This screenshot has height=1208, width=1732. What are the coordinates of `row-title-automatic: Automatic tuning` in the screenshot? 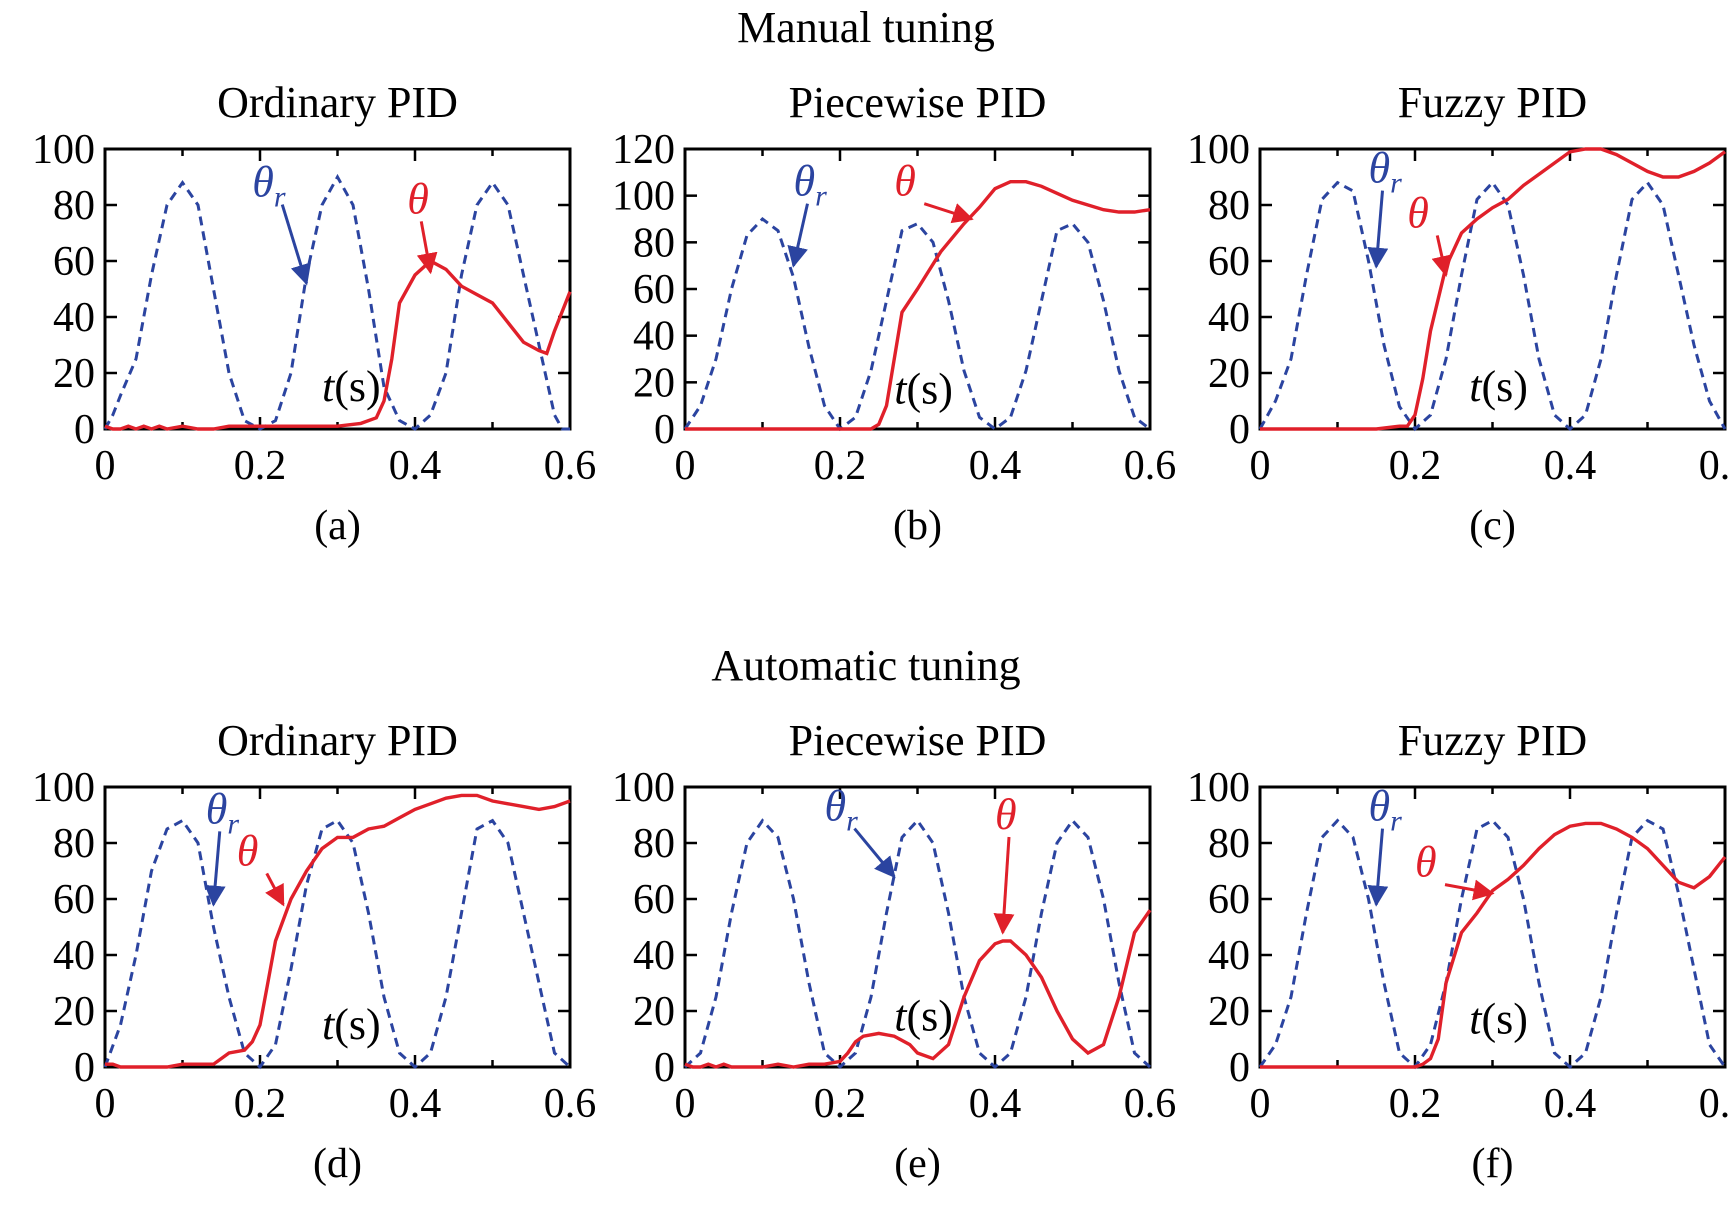 It's located at (865, 665).